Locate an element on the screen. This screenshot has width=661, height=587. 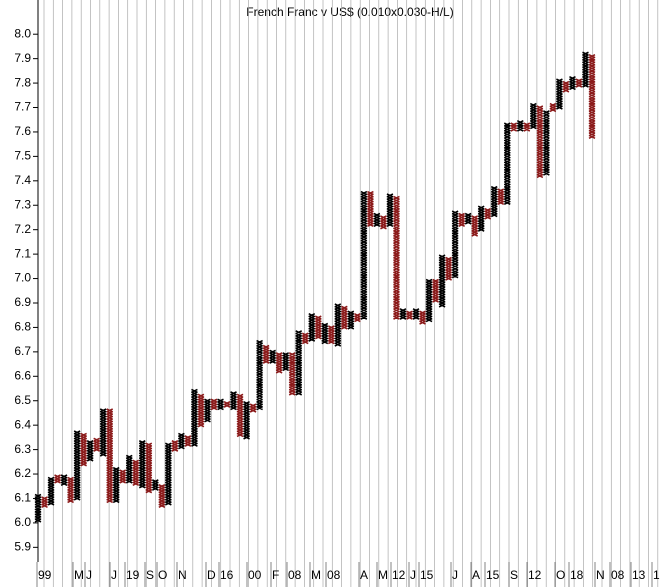
y-tick-label: 6.4 is located at coordinates (22, 424).